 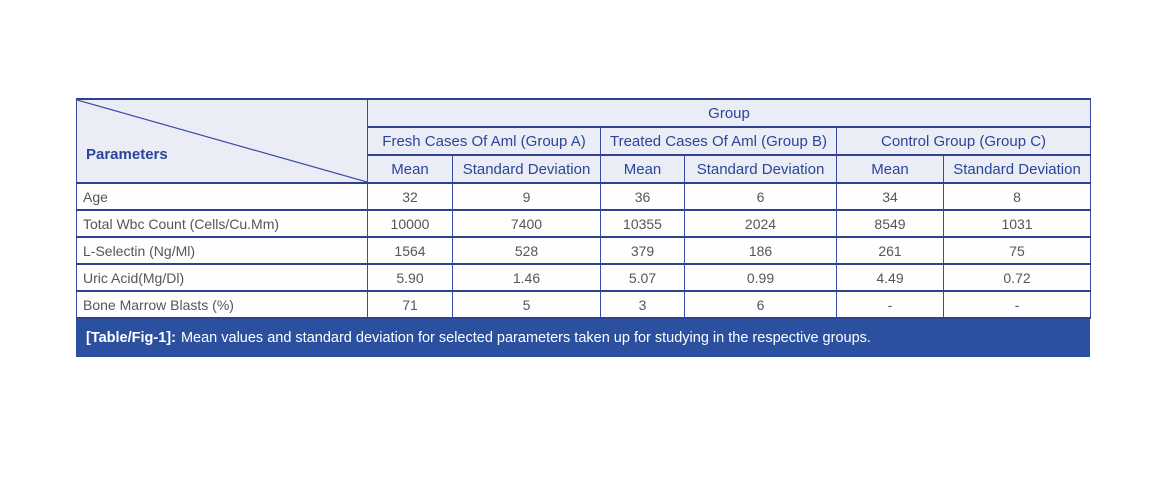 I want to click on group-c-sd-header: Standard Deviation, so click(x=1017, y=169).